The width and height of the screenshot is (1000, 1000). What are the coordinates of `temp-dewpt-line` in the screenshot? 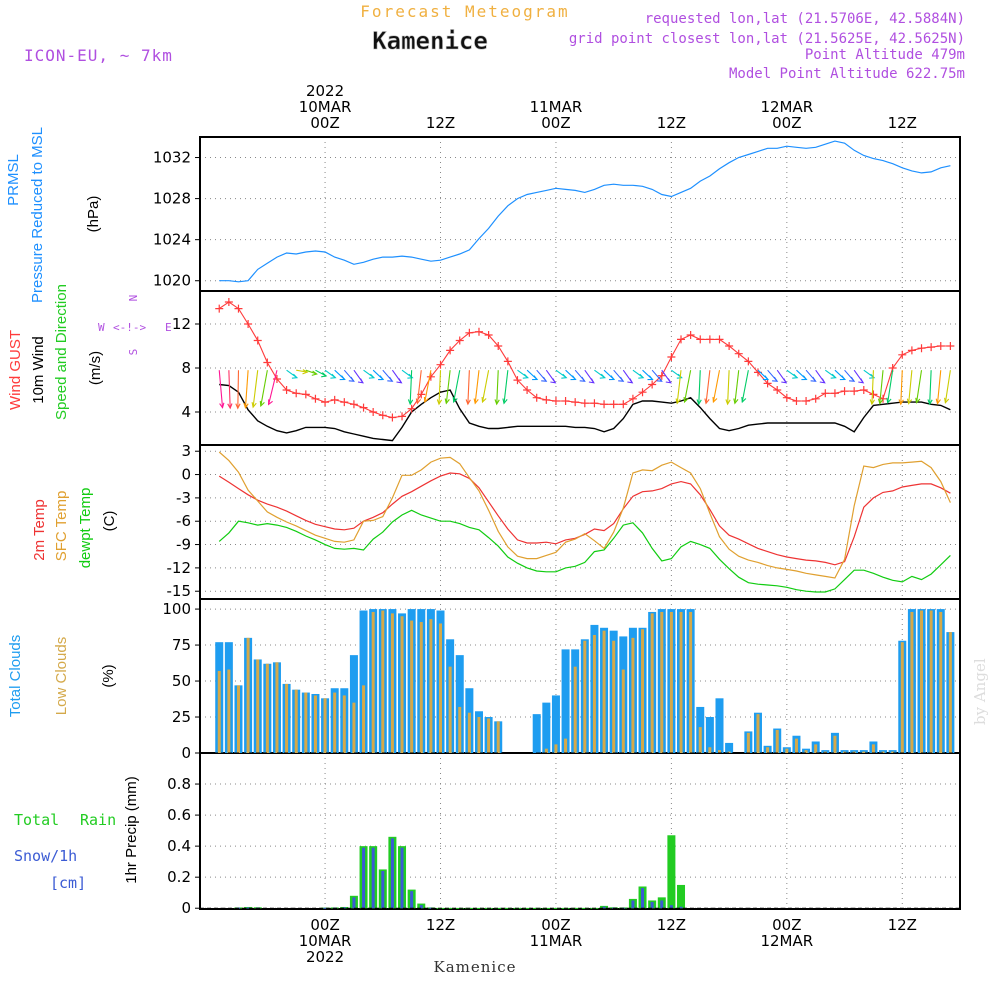 It's located at (584, 551).